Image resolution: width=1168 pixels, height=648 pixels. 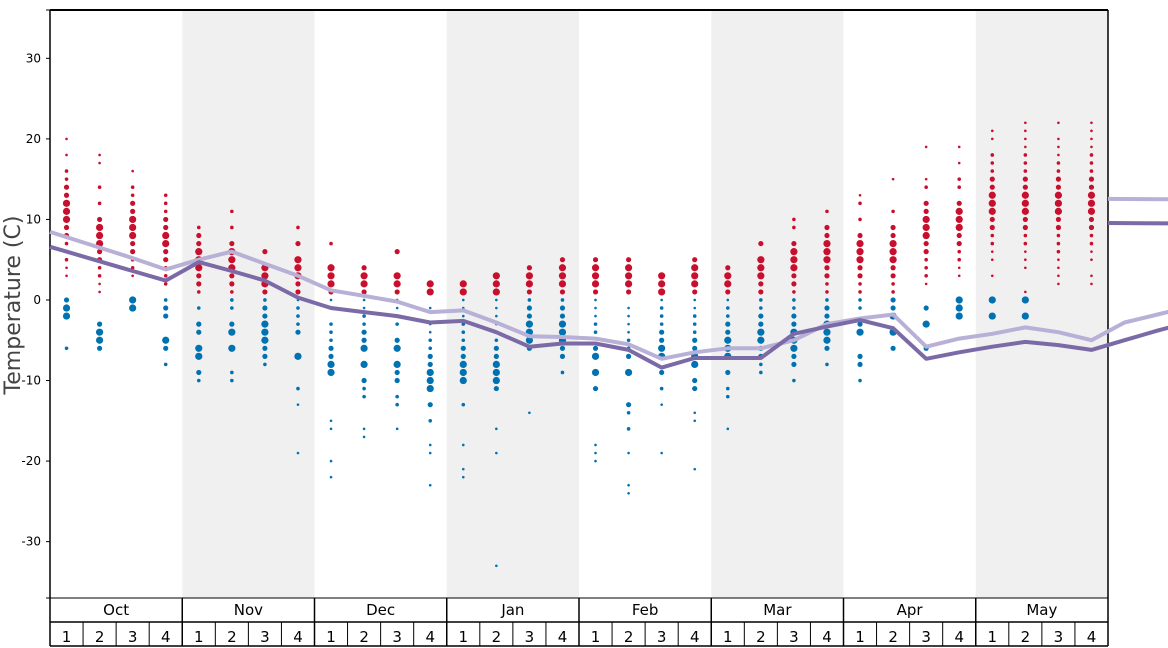 I want to click on week-label: 3, so click(x=662, y=637).